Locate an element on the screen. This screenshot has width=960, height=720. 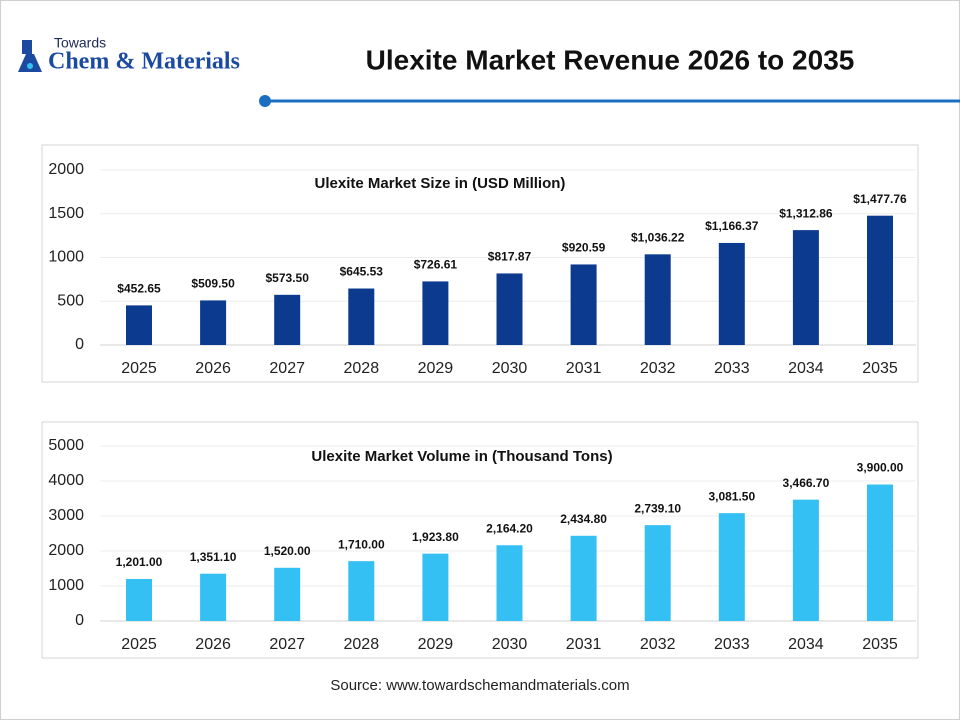
logo-main: Chem & Materials is located at coordinates (144, 62).